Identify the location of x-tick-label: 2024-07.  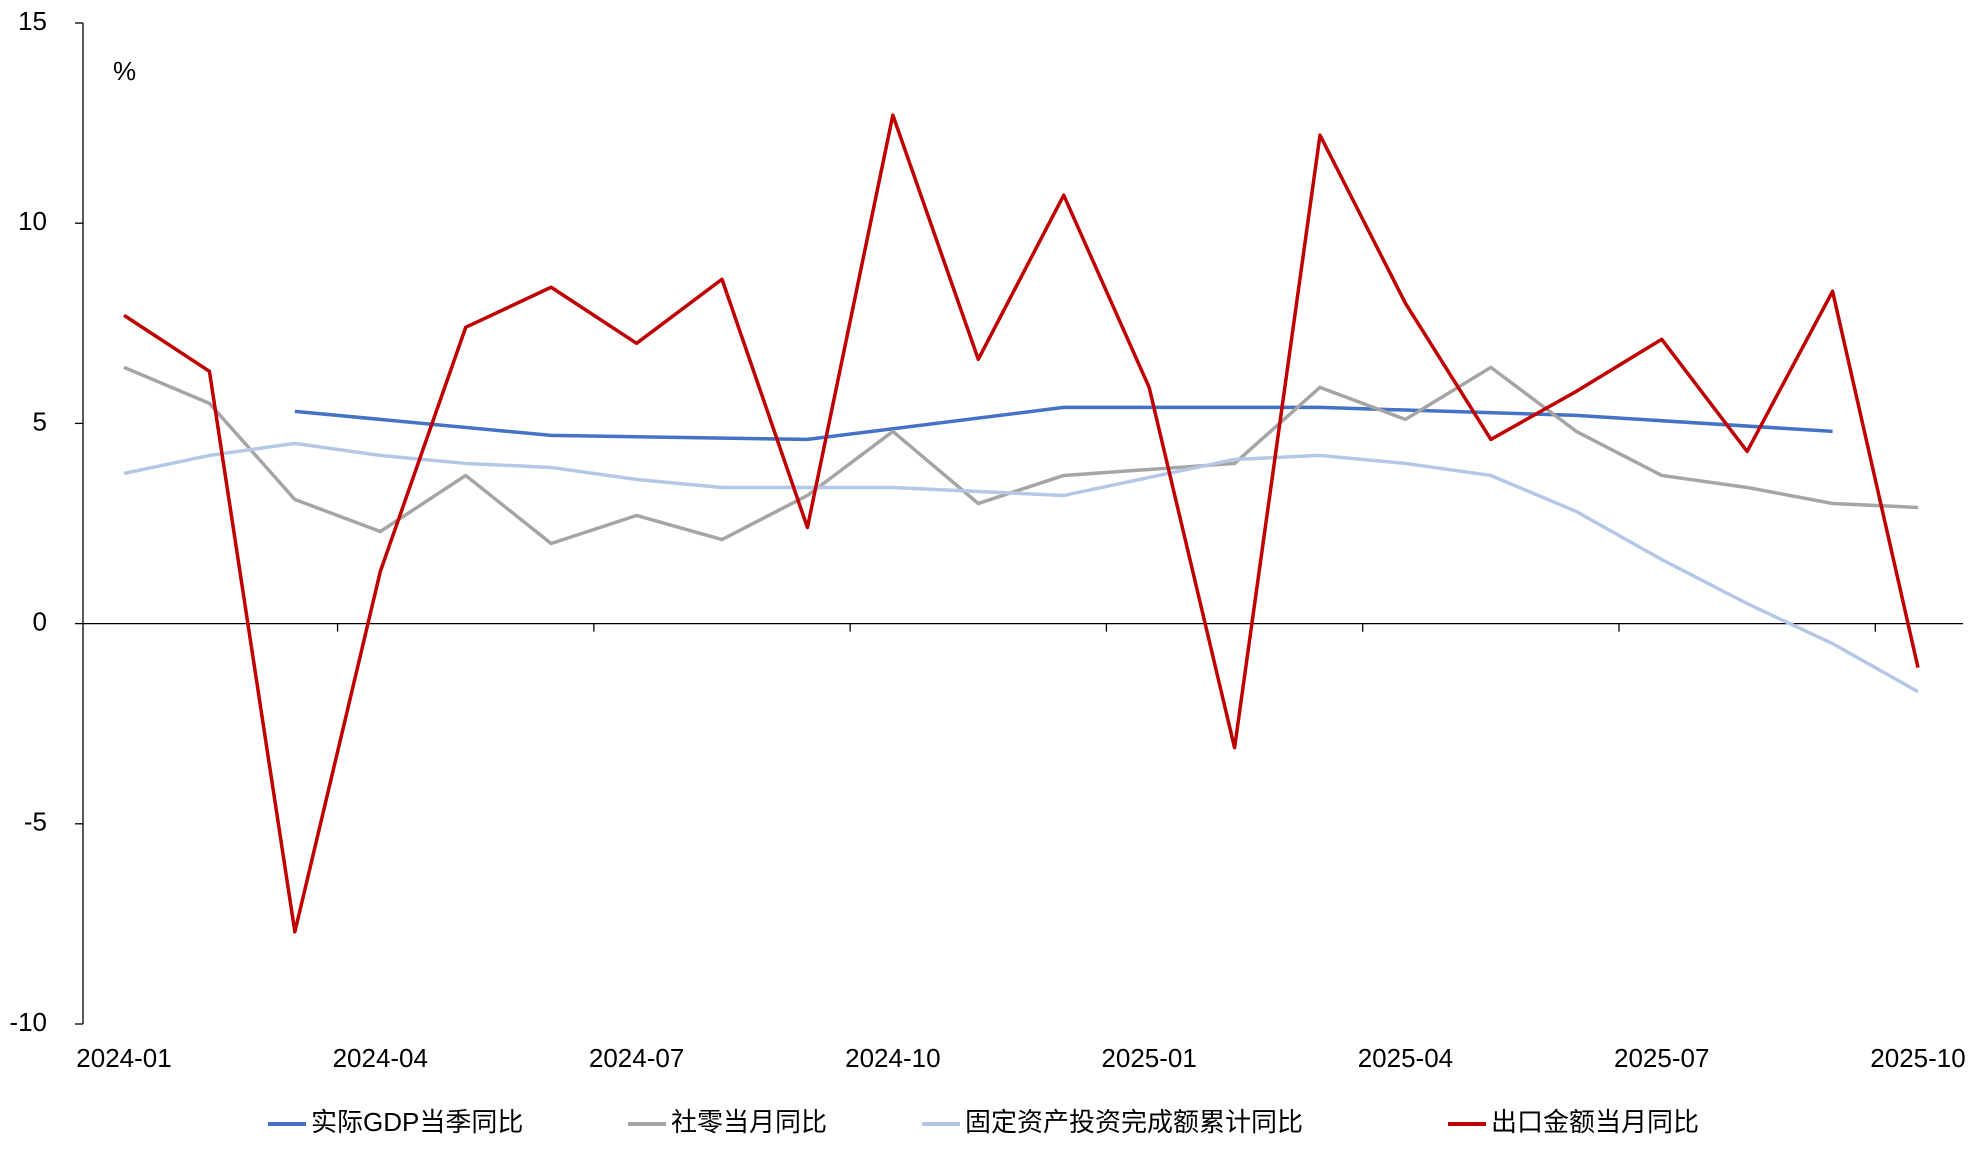
(636, 1058).